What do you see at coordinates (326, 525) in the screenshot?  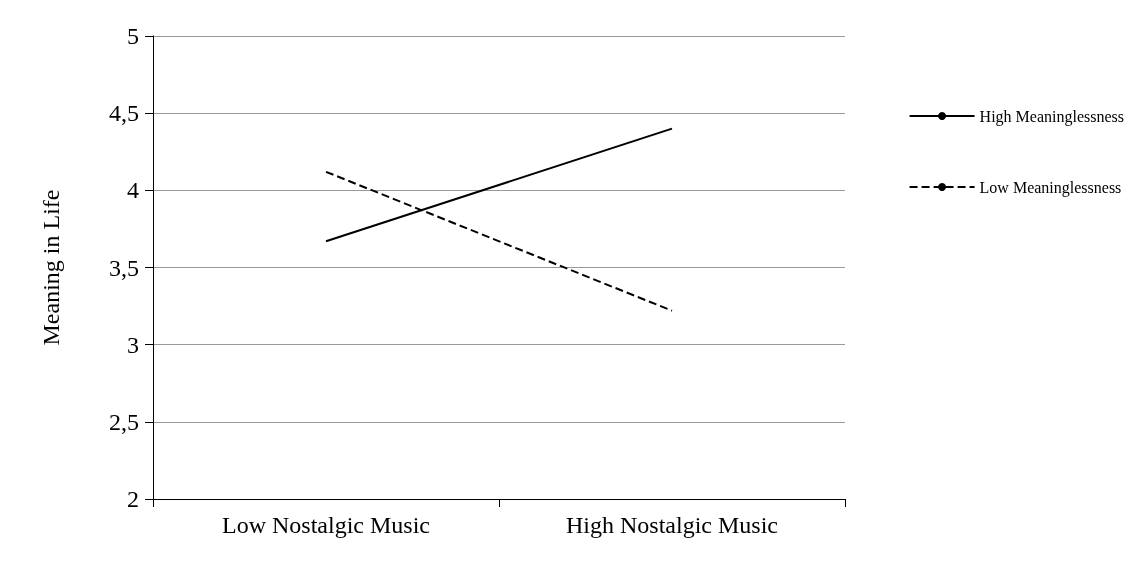 I see `x-tick-label: Low Nostalgic Music` at bounding box center [326, 525].